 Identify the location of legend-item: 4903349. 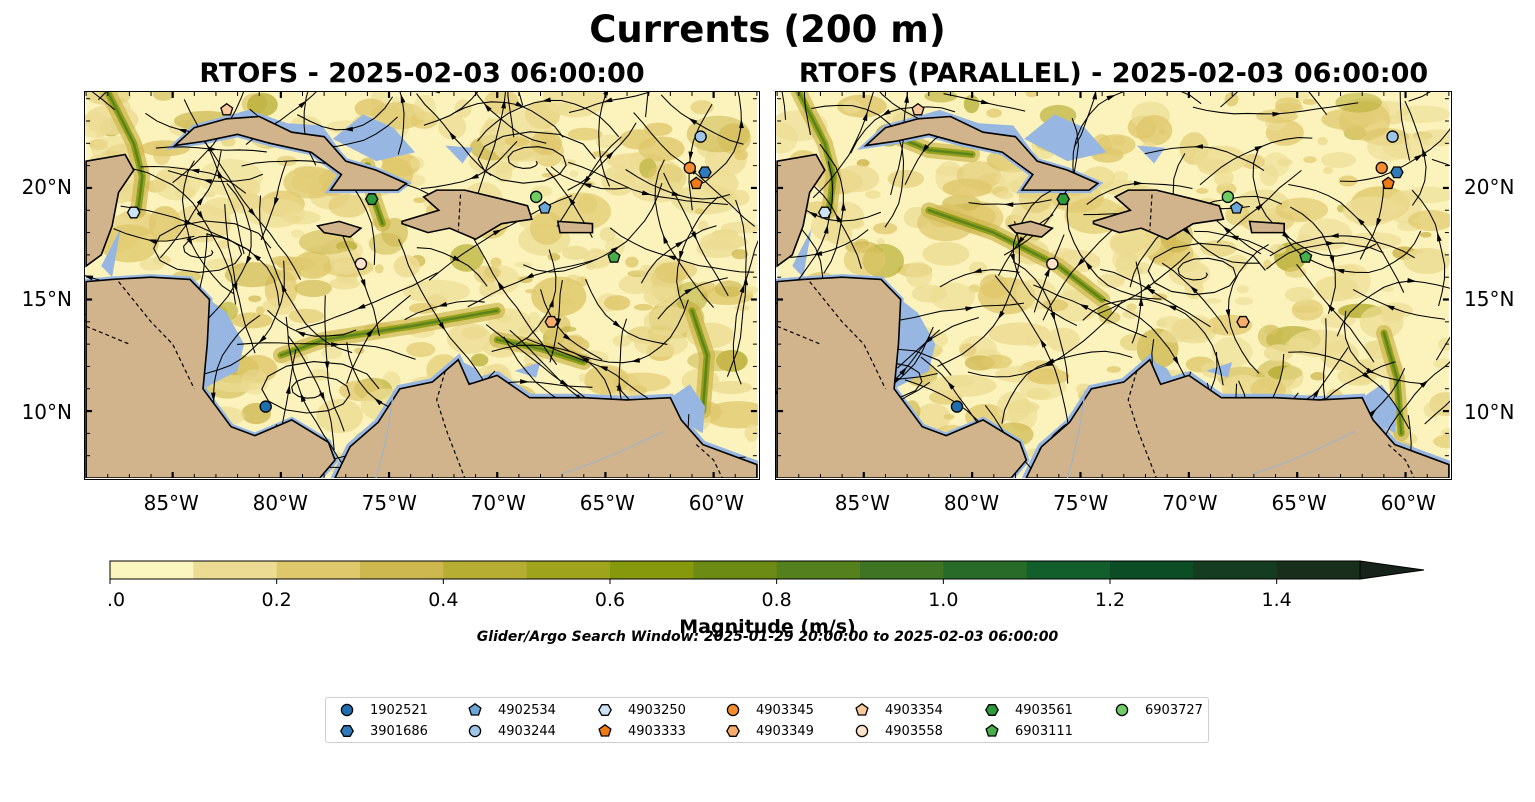
(768, 731).